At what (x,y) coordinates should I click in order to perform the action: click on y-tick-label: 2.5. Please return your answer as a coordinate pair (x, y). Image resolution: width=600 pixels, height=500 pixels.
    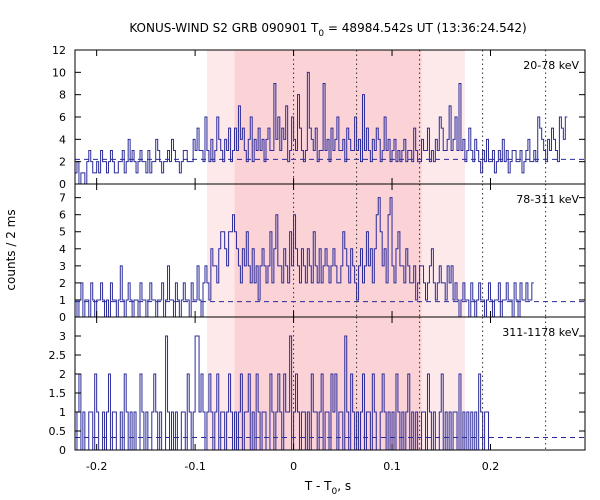
    Looking at the image, I should click on (58, 355).